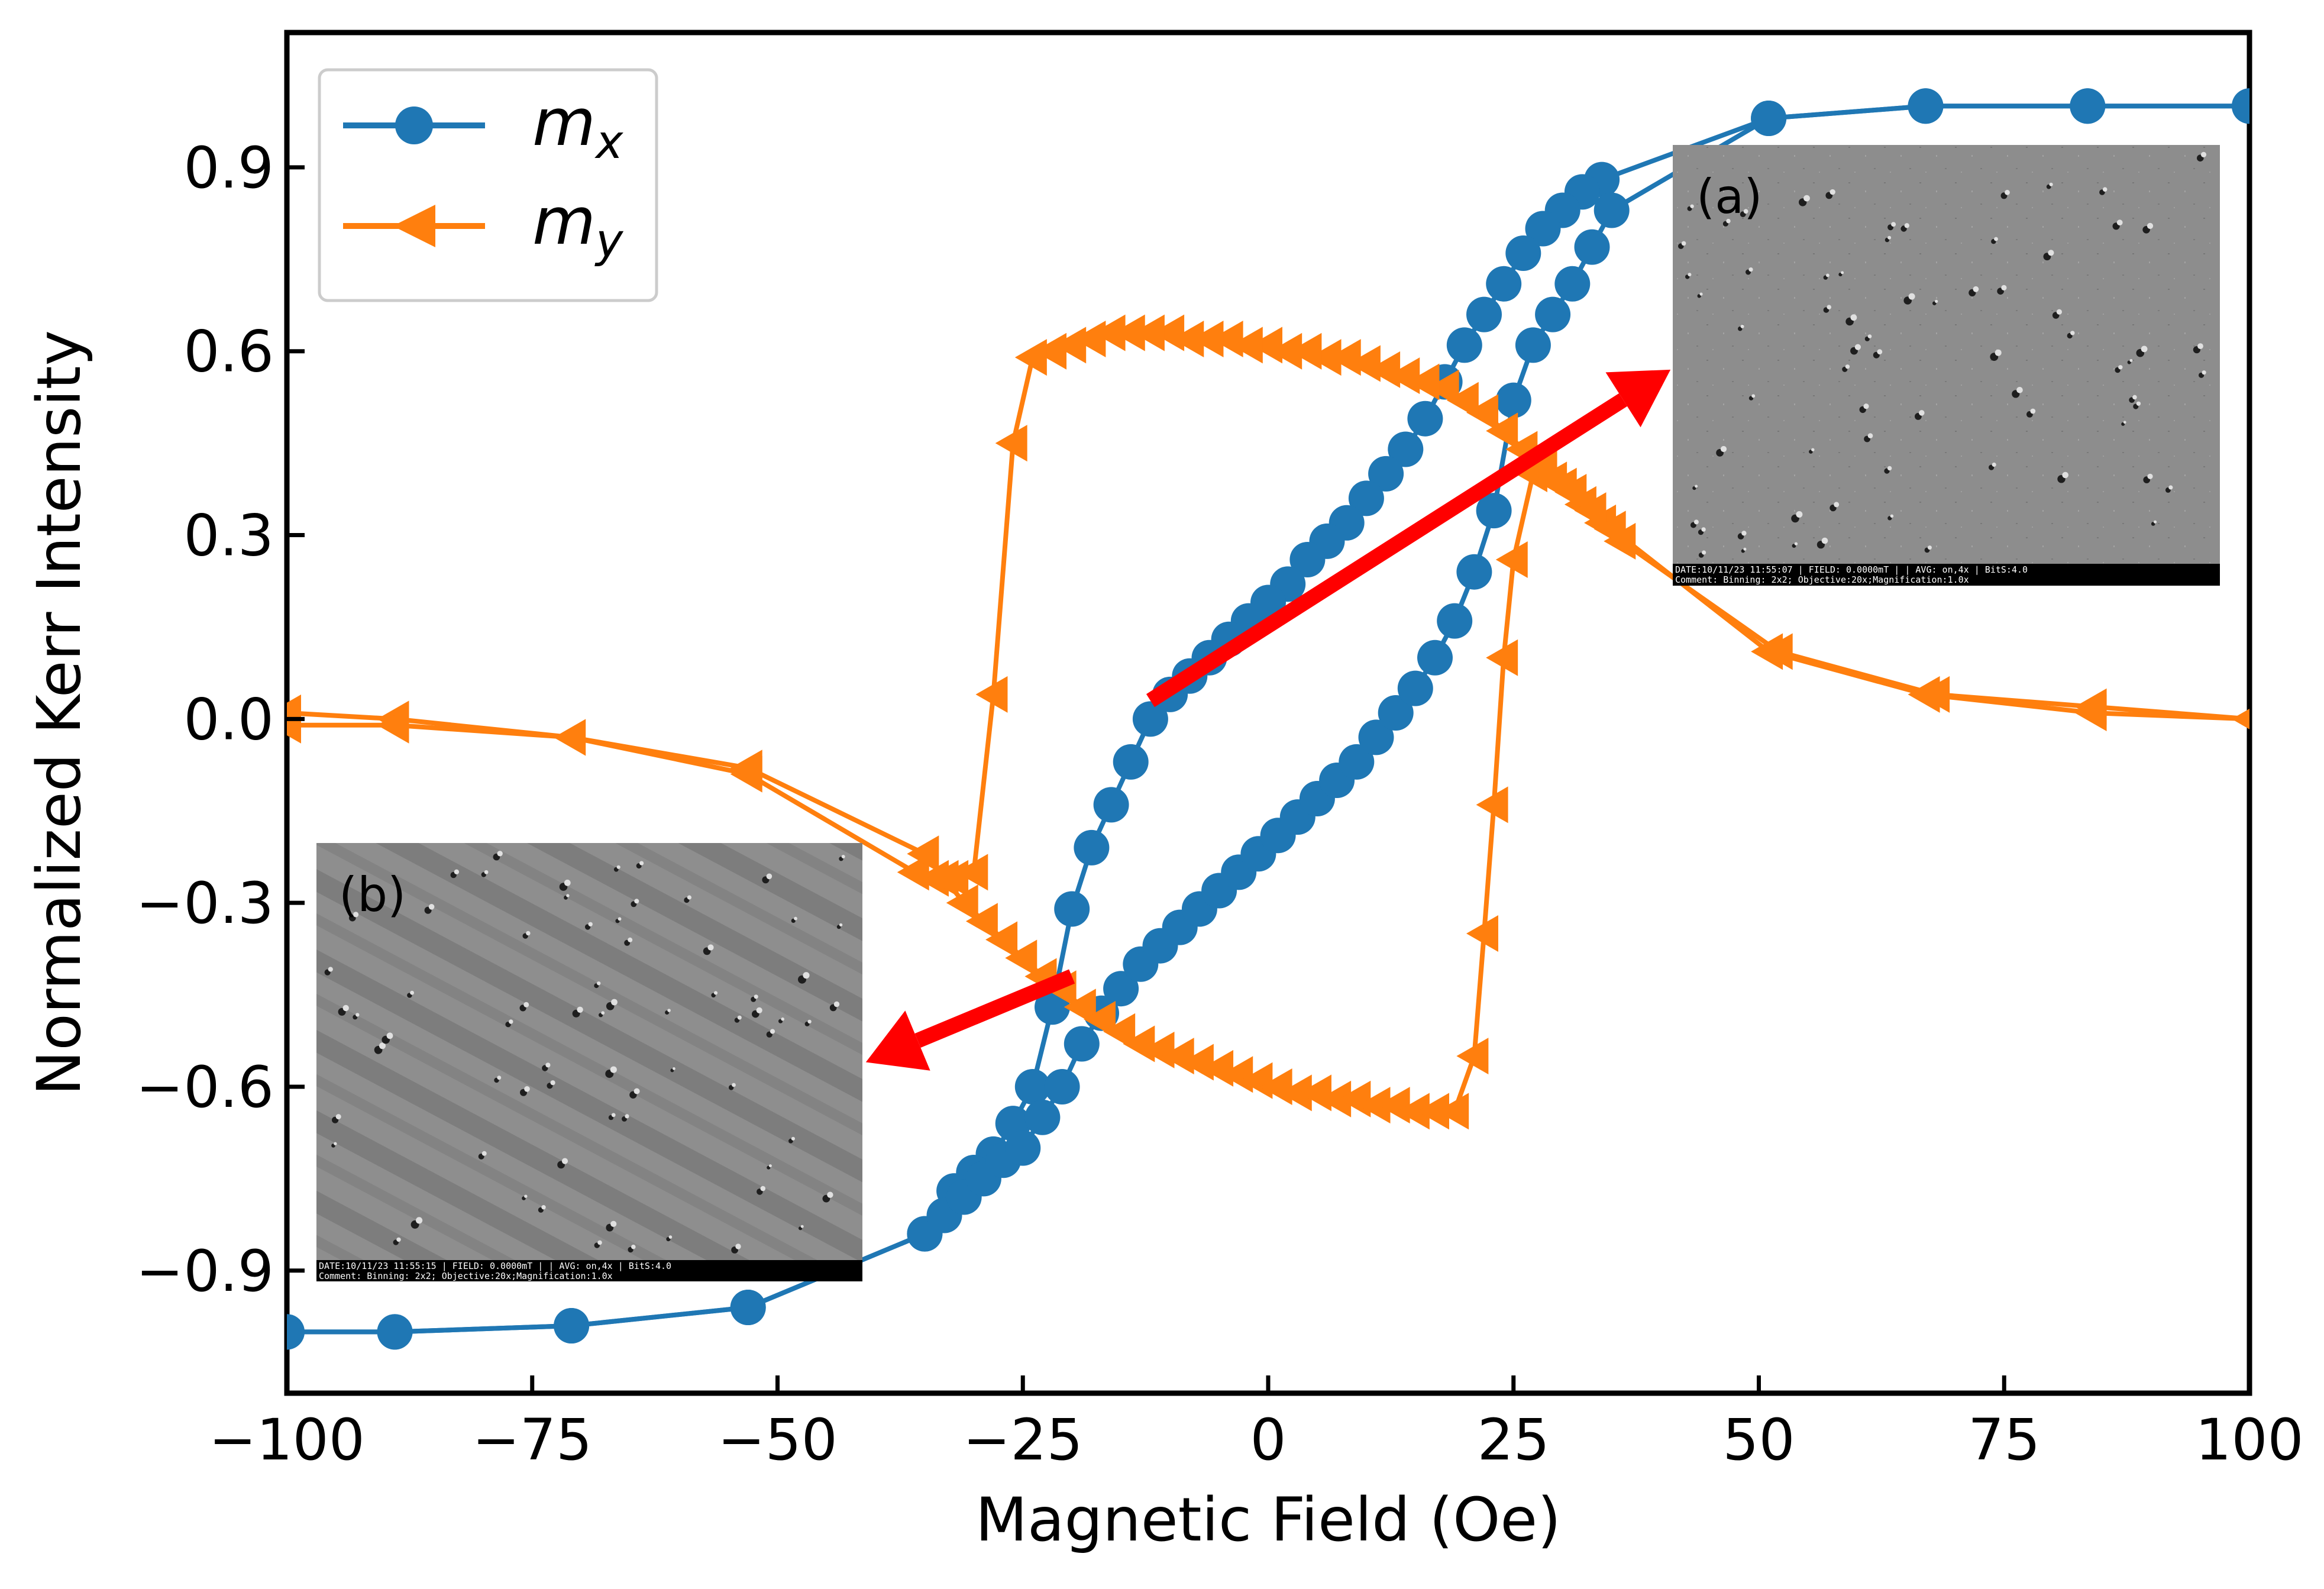 The width and height of the screenshot is (2324, 1589). Describe the element at coordinates (1514, 1440) in the screenshot. I see `x-tick-label: 25` at that location.